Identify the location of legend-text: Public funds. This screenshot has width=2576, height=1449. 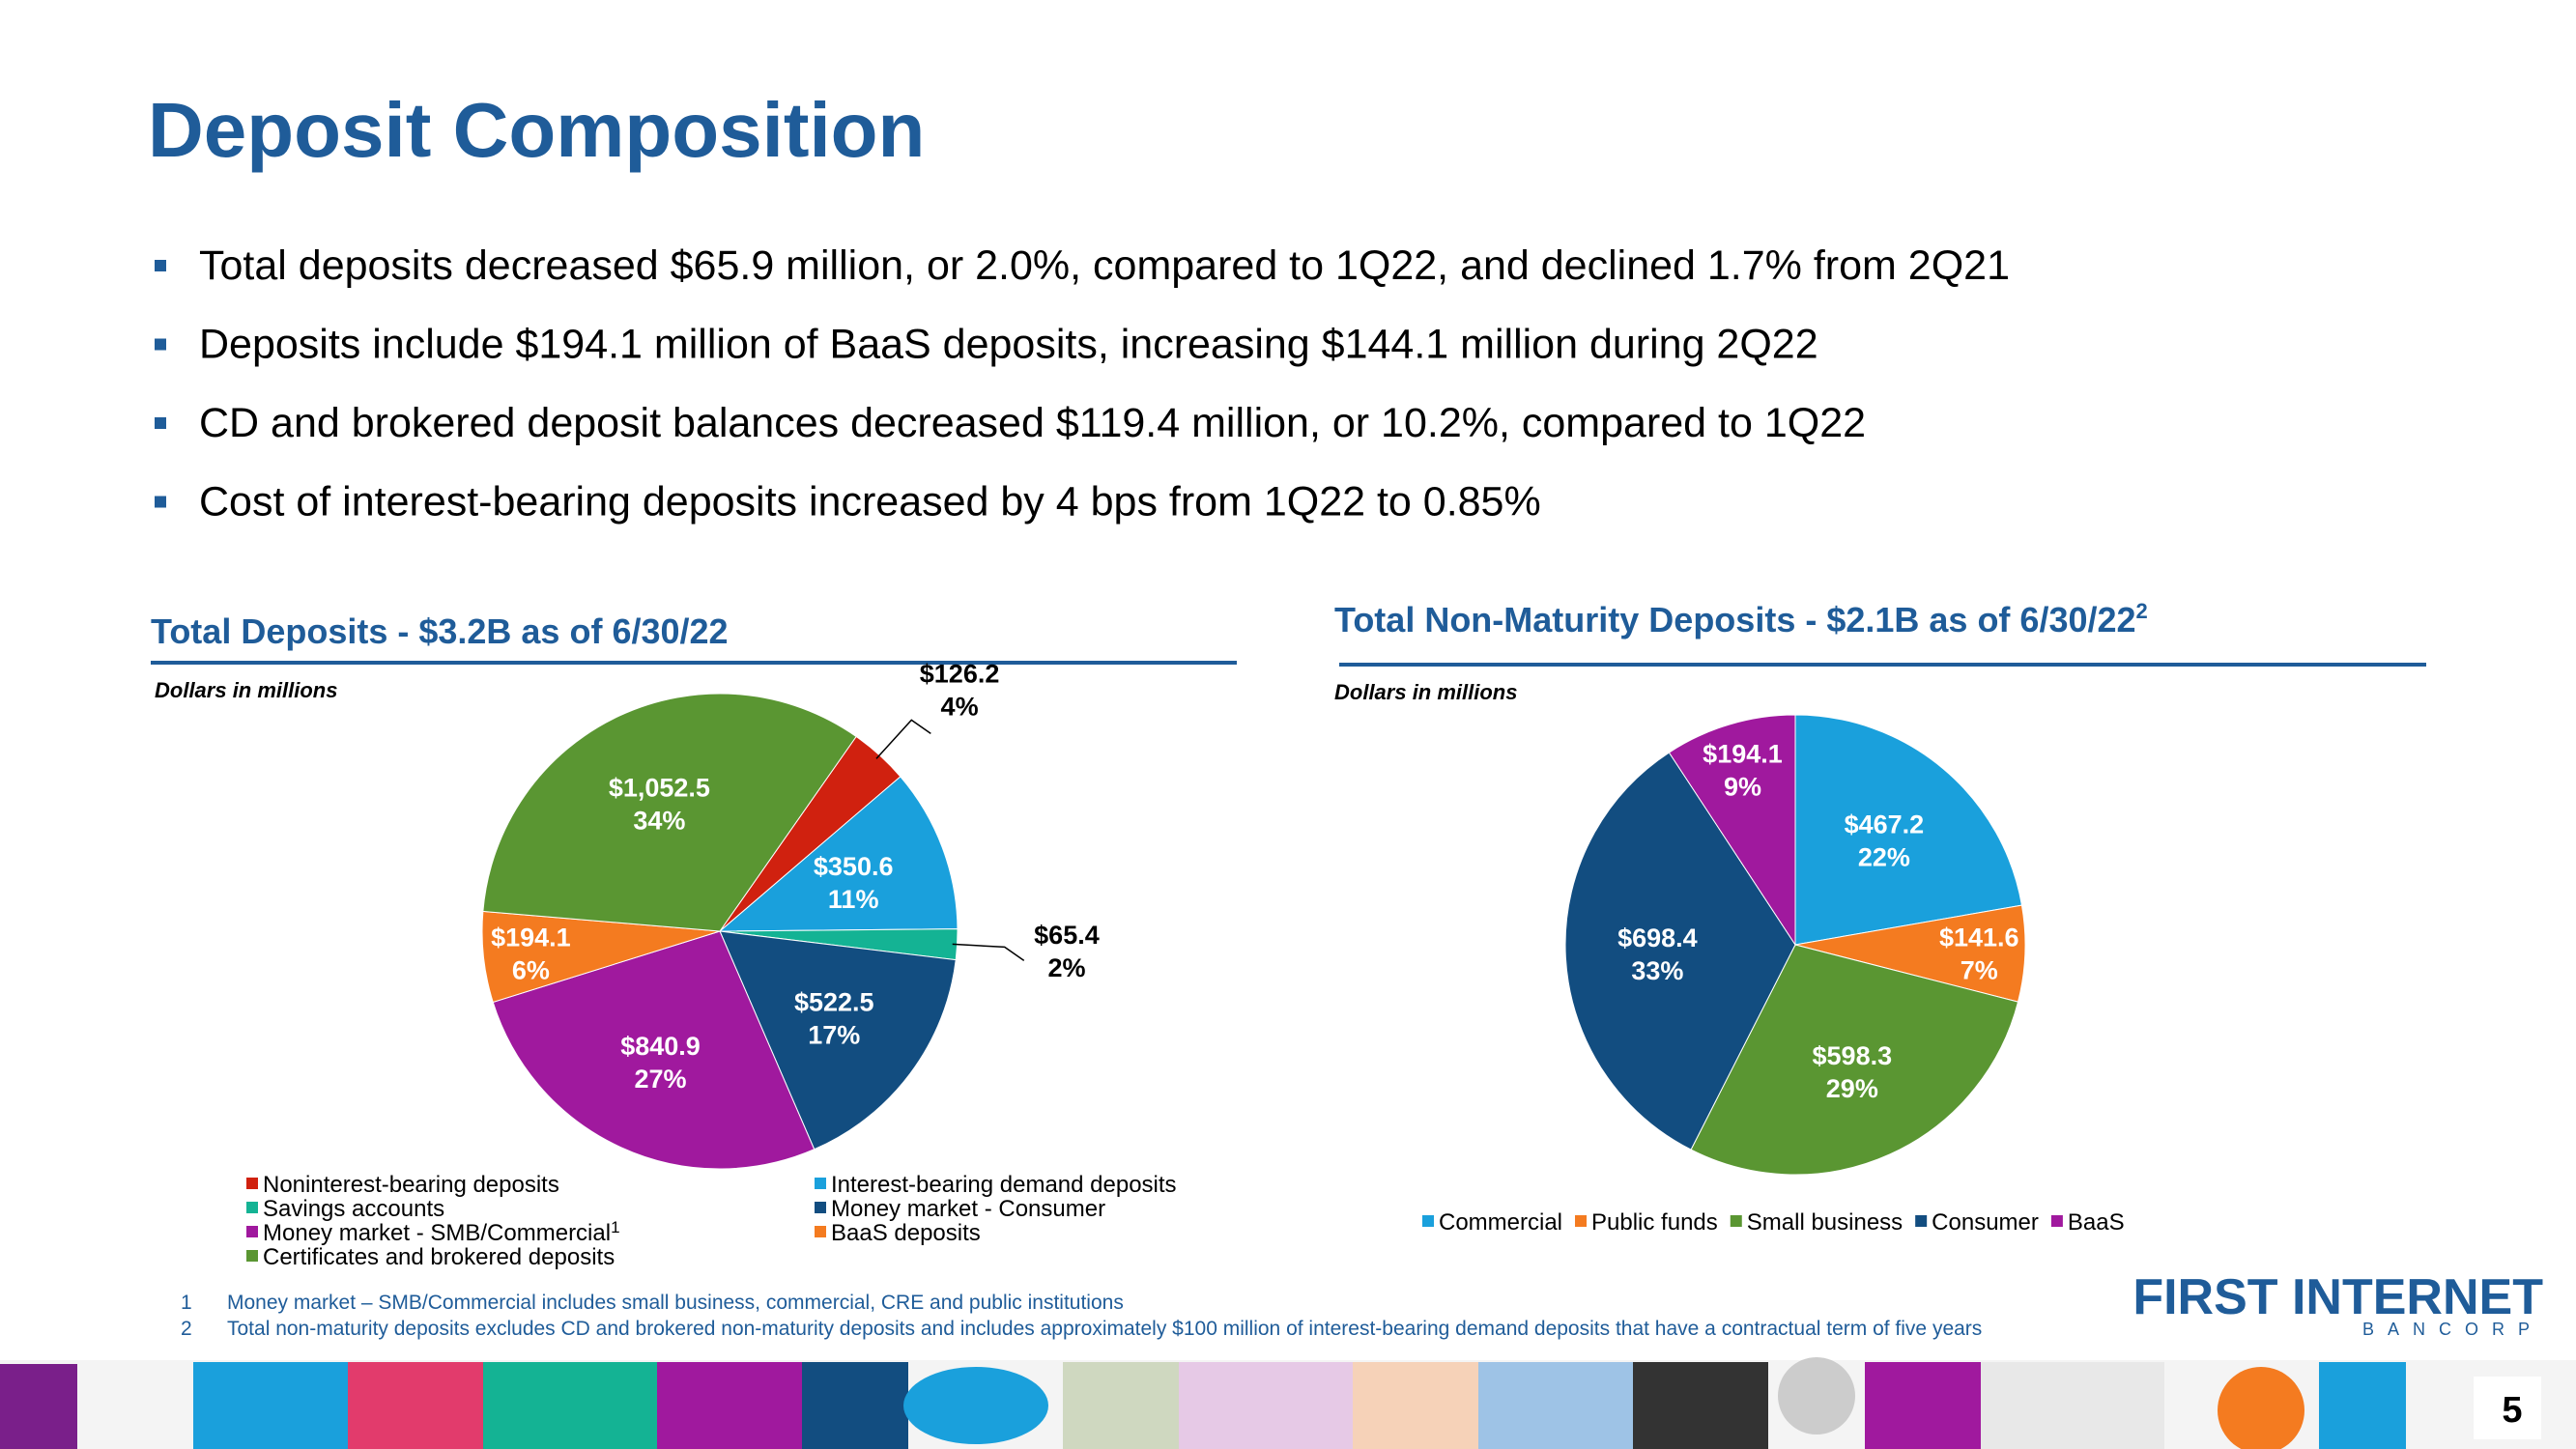
(1655, 1222).